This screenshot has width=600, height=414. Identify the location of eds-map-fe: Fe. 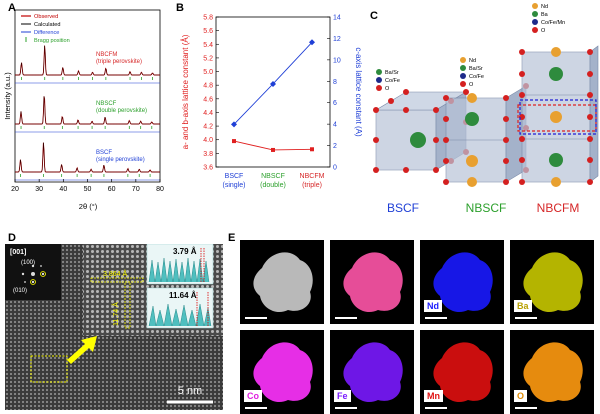
(372, 372).